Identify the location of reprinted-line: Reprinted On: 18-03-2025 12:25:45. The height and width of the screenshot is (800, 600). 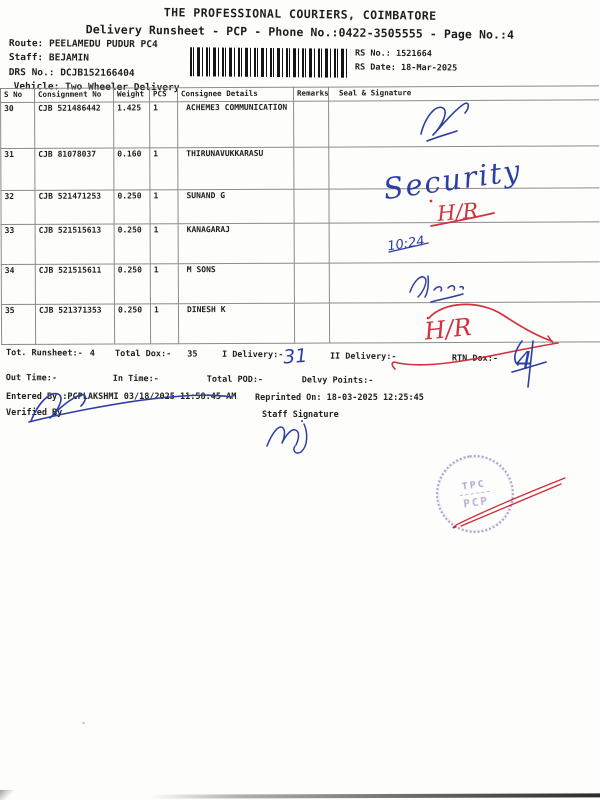
(339, 398).